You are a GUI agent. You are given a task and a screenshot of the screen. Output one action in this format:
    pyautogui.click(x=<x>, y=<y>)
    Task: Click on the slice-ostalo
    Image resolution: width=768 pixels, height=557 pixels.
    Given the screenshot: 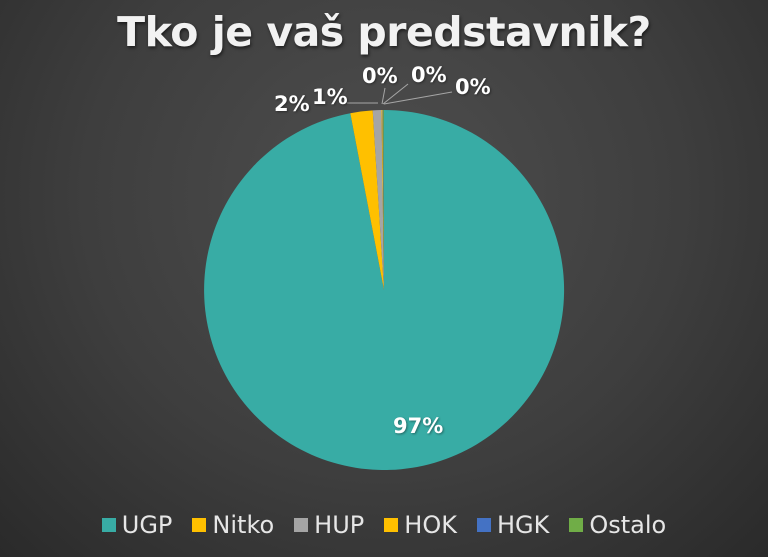 What is the action you would take?
    pyautogui.click(x=383, y=199)
    